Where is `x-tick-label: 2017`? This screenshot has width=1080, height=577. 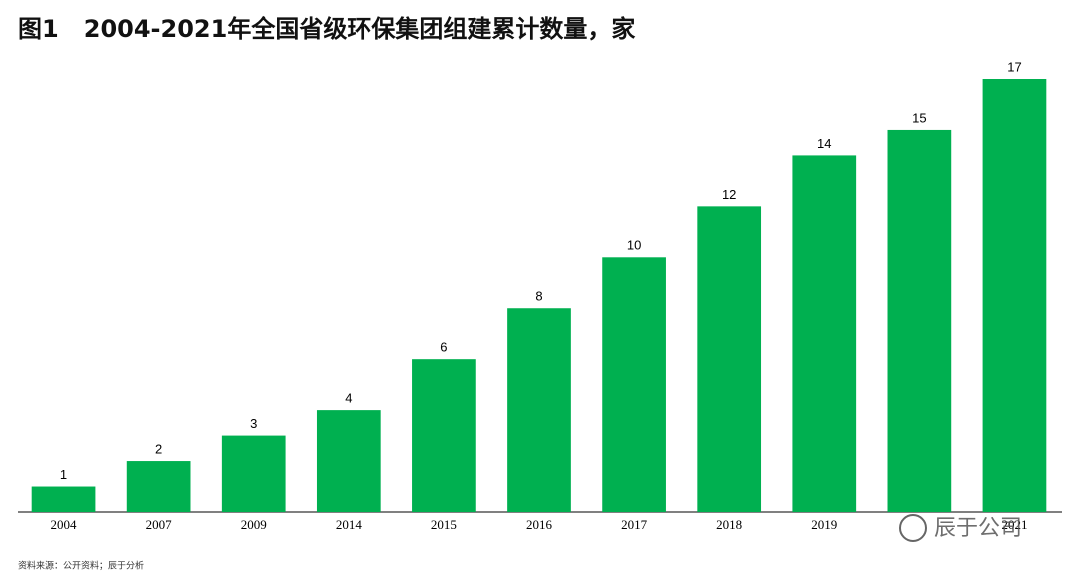 x-tick-label: 2017 is located at coordinates (634, 524).